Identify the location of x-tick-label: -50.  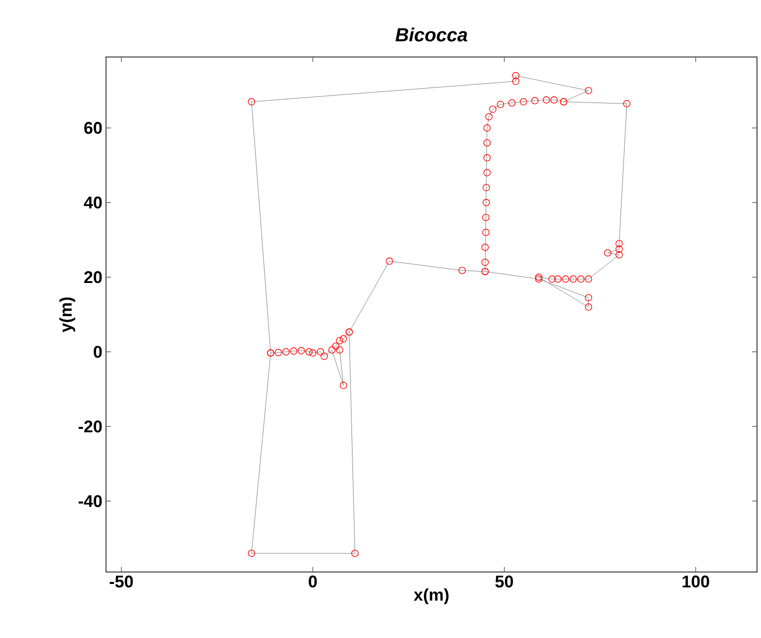
(121, 582).